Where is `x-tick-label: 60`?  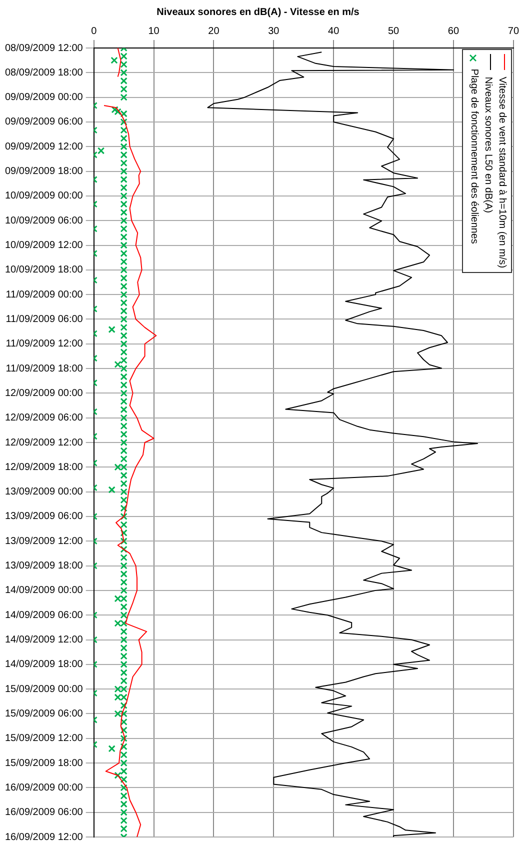
x-tick-label: 60 is located at coordinates (454, 31).